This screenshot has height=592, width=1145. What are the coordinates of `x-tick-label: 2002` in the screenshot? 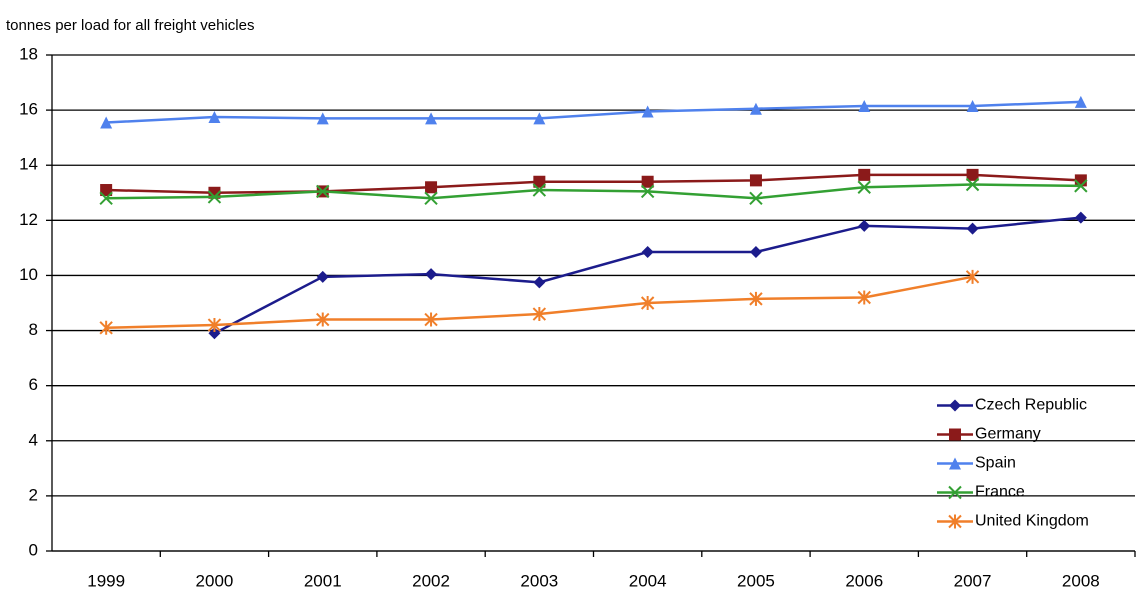 It's located at (431, 580).